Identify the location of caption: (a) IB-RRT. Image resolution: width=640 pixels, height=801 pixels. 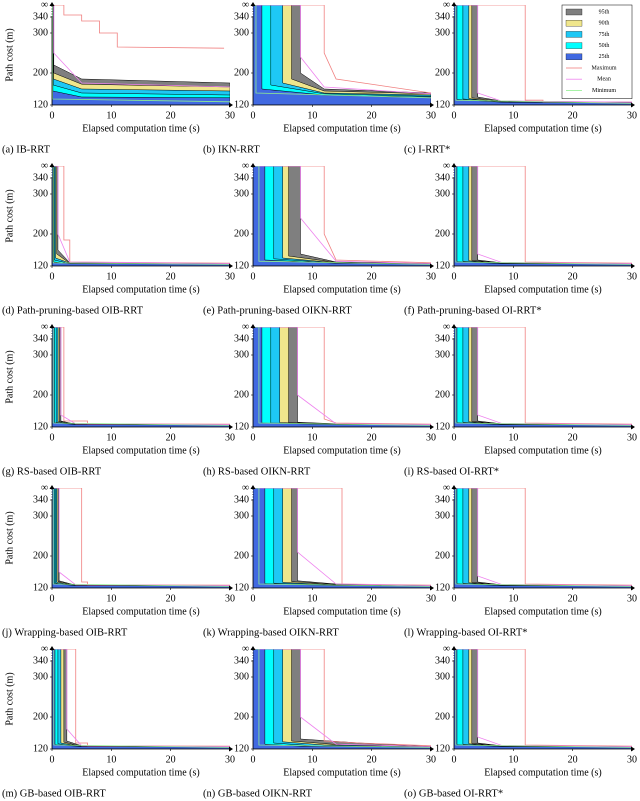
(26, 149).